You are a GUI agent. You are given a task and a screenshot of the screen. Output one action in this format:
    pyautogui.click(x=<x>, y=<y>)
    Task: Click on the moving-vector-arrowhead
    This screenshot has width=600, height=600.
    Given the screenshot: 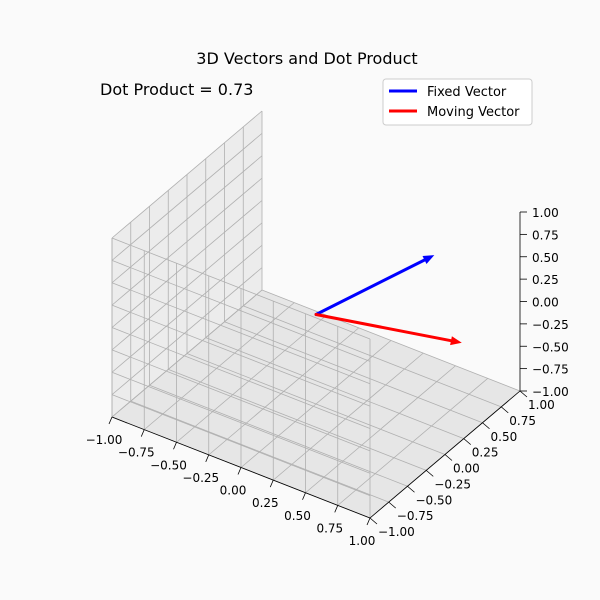 What is the action you would take?
    pyautogui.click(x=456, y=341)
    